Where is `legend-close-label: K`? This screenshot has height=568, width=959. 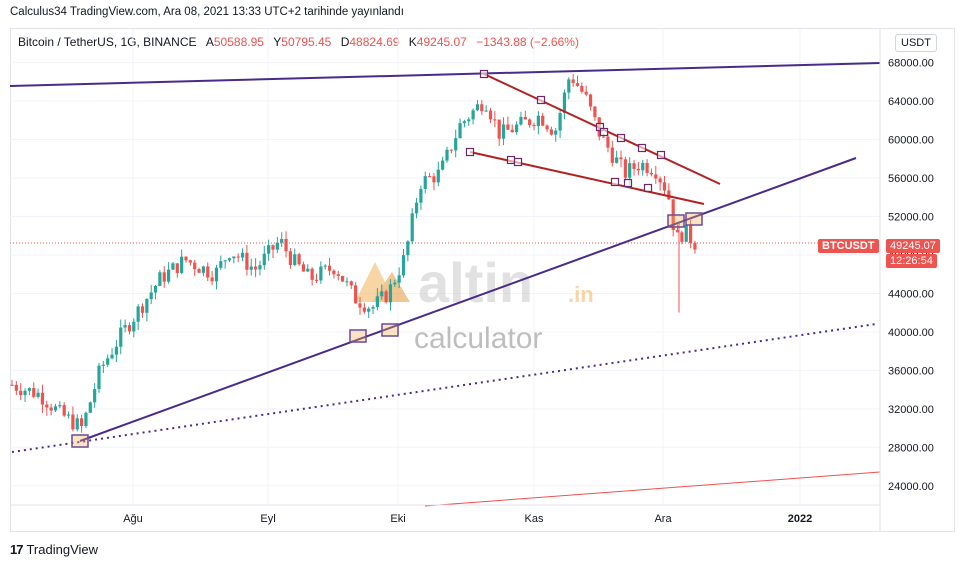
legend-close-label: K is located at coordinates (412, 42).